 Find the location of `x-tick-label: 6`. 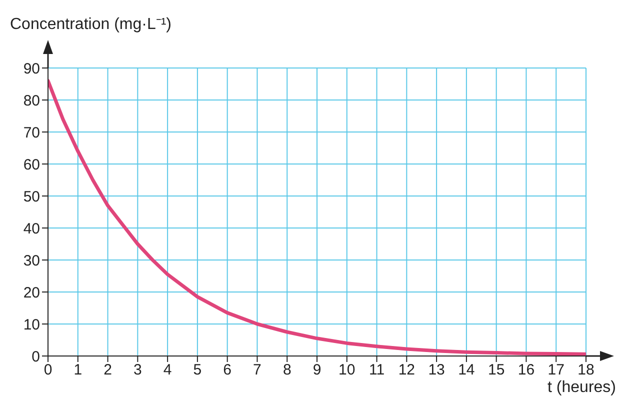

x-tick-label: 6 is located at coordinates (227, 370).